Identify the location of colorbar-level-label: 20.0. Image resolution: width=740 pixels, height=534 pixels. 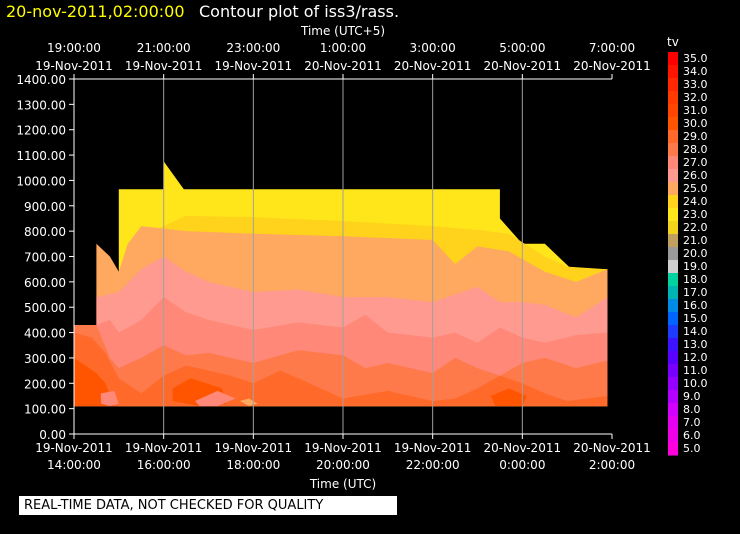
(695, 253).